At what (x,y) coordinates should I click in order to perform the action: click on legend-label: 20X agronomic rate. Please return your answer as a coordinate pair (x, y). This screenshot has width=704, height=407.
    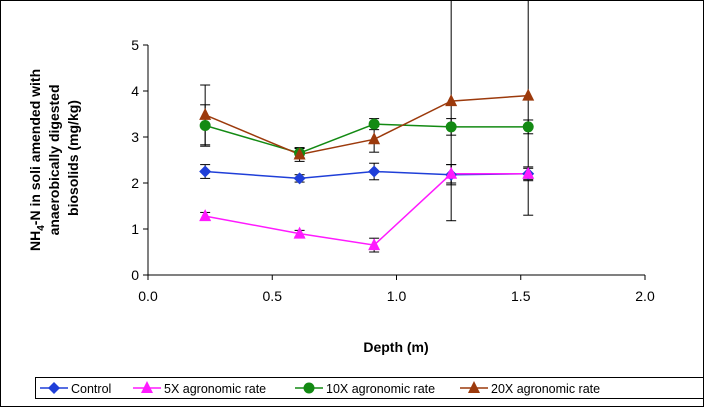
    Looking at the image, I should click on (545, 389).